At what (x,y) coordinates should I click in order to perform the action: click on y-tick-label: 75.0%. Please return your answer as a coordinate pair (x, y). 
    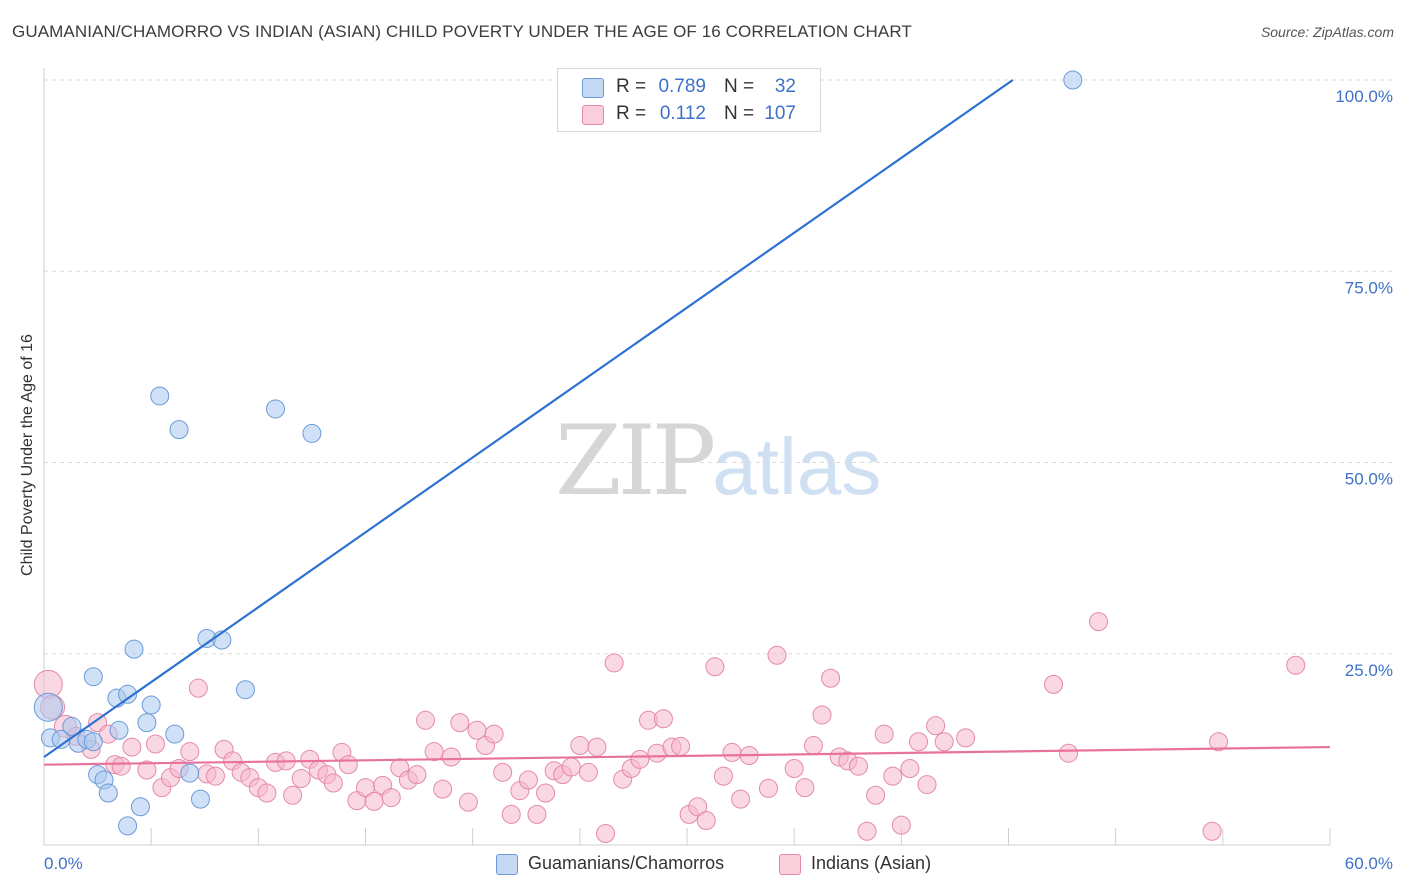
    Looking at the image, I should click on (1369, 287).